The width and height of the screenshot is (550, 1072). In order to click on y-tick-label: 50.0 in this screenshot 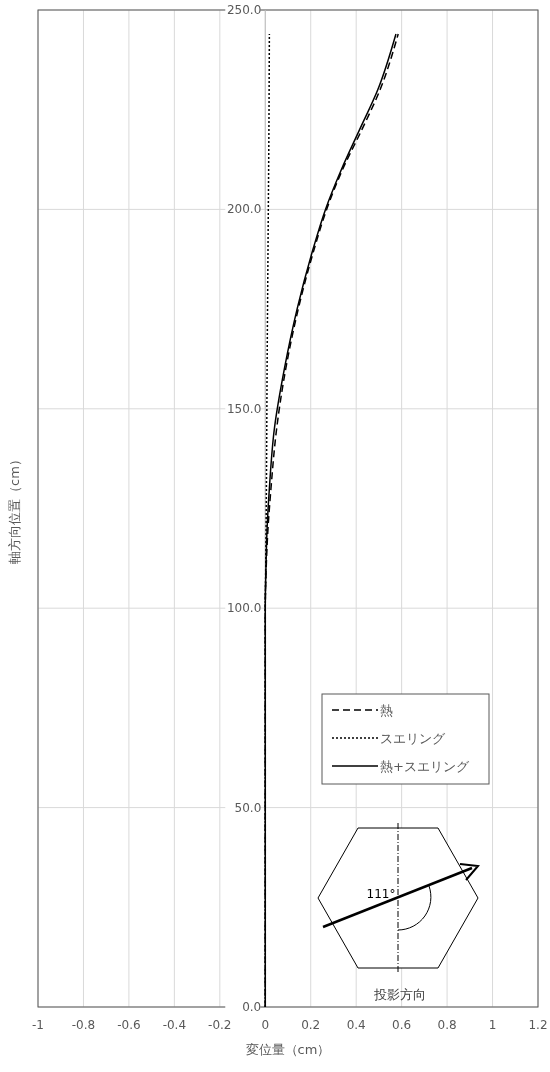, I will do `click(248, 807)`.